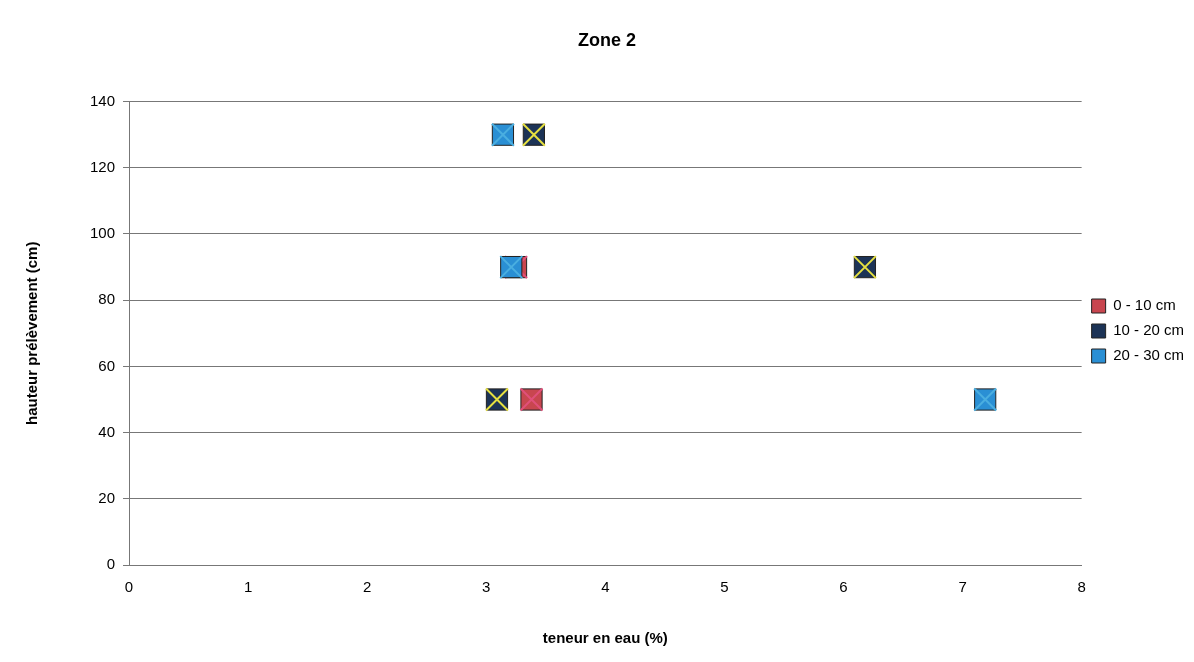  What do you see at coordinates (129, 587) in the screenshot?
I see `x-tick-label: 0` at bounding box center [129, 587].